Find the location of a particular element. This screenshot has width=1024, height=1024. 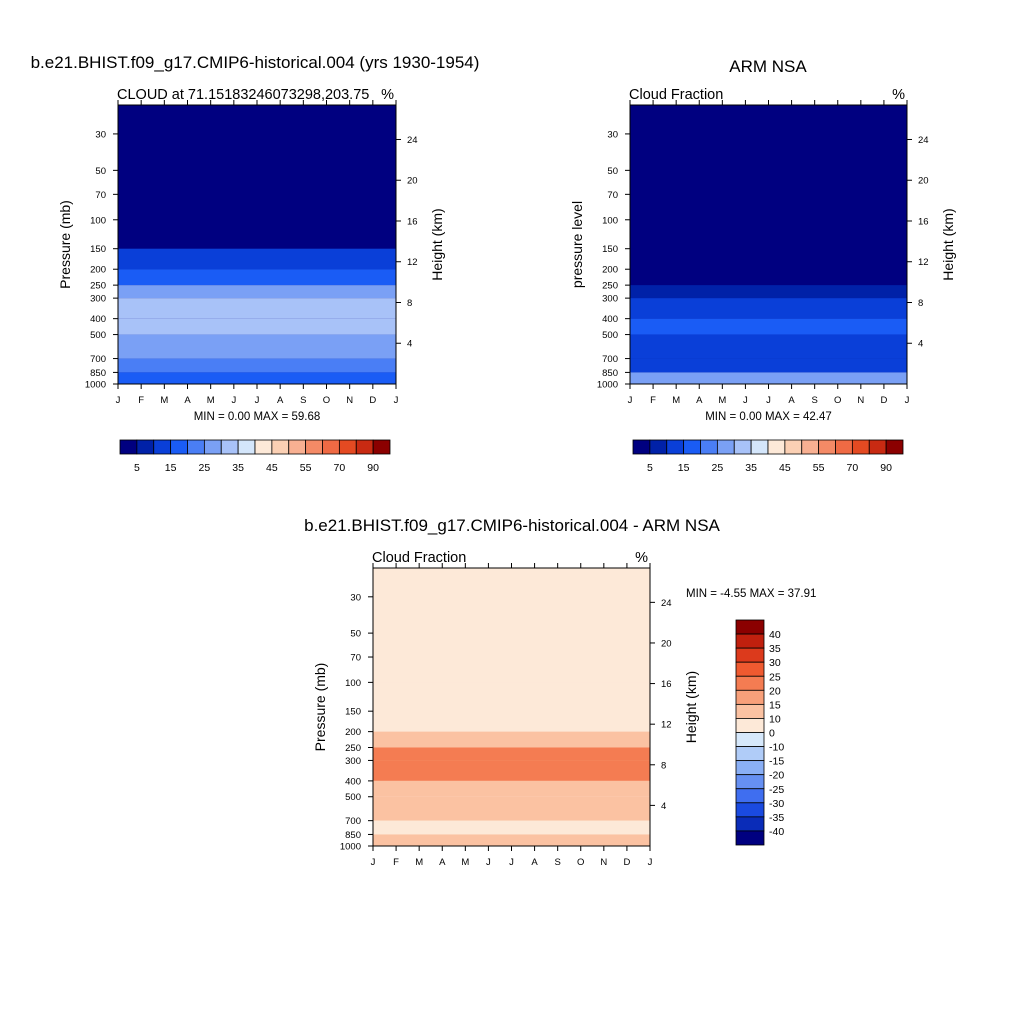

diff-colorbar-label: 30 is located at coordinates (775, 663).